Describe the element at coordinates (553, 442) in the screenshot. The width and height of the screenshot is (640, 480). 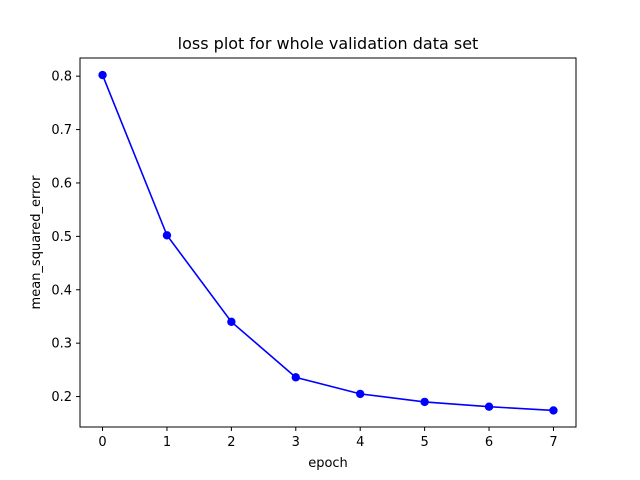
I see `x-tick-label: 7` at that location.